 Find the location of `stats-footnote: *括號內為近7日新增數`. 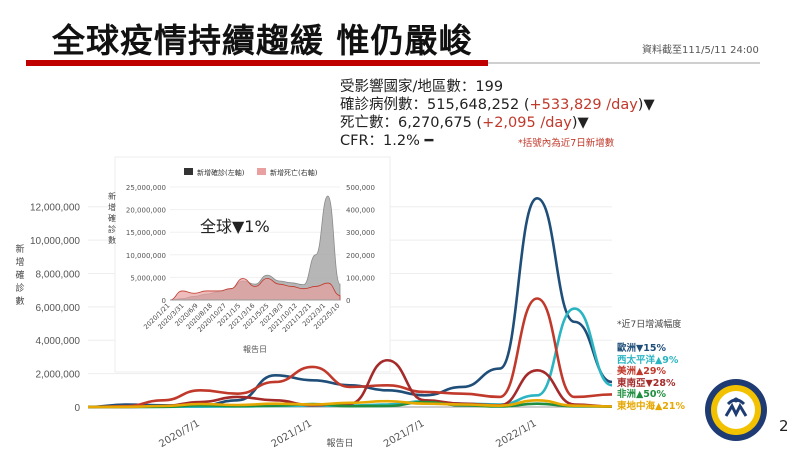

stats-footnote: *括號內為近7日新增數 is located at coordinates (566, 143).